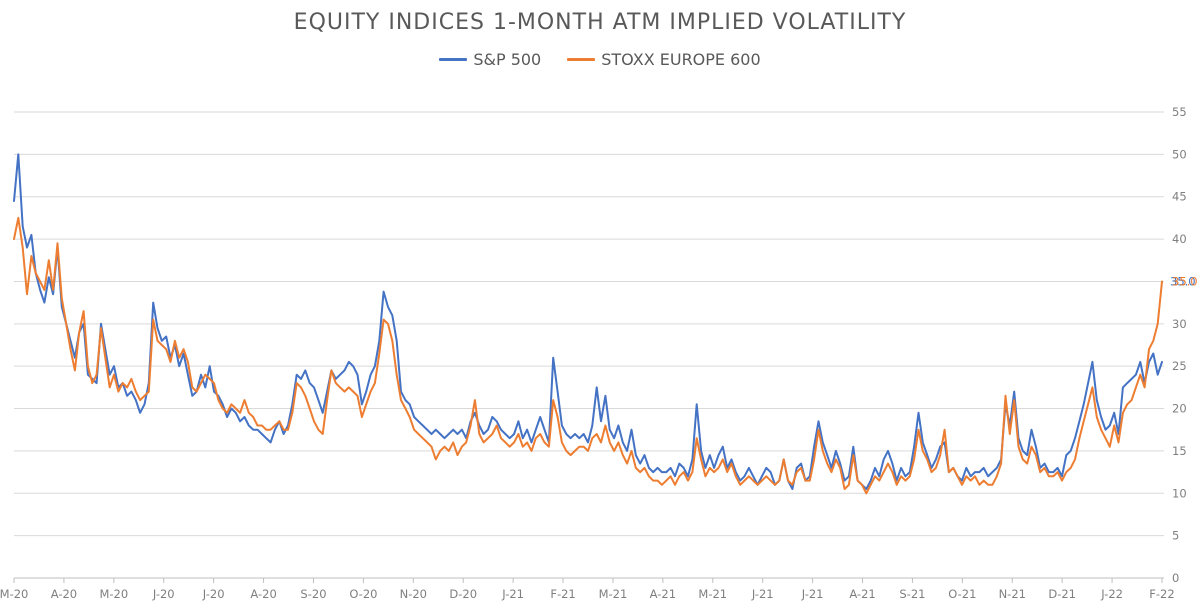  Describe the element at coordinates (712, 594) in the screenshot. I see `x-tick-label-14: M-21` at that location.